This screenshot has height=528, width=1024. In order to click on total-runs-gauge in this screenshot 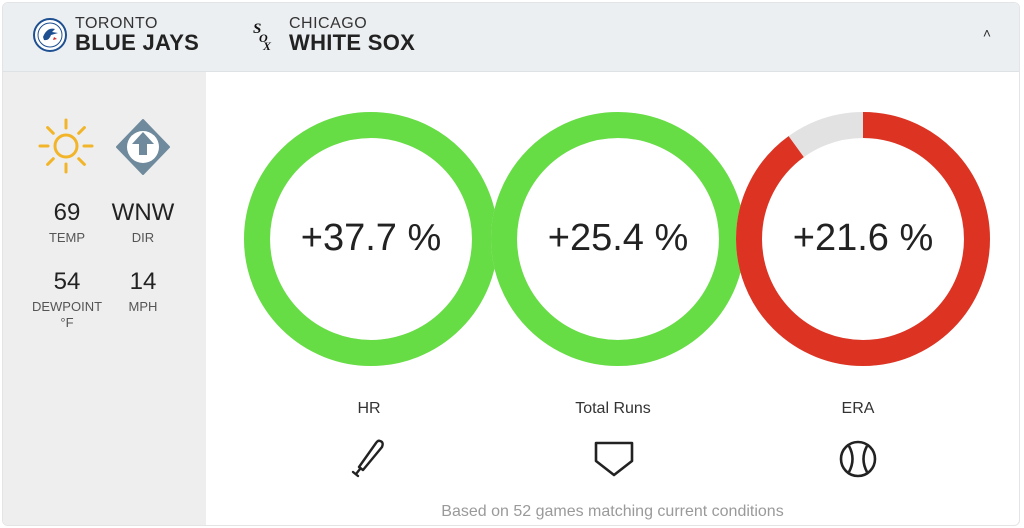, I will do `click(618, 239)`.